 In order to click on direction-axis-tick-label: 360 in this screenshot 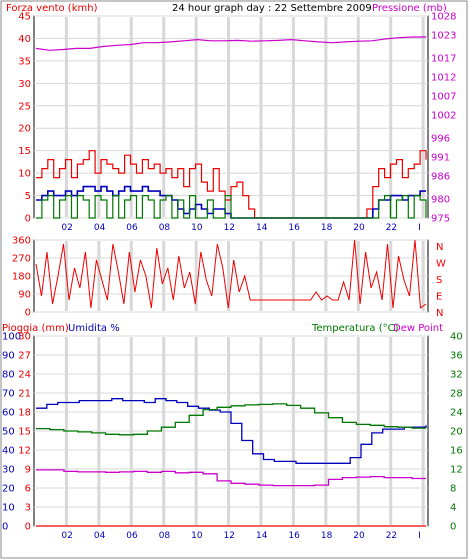, I will do `click(21, 241)`.